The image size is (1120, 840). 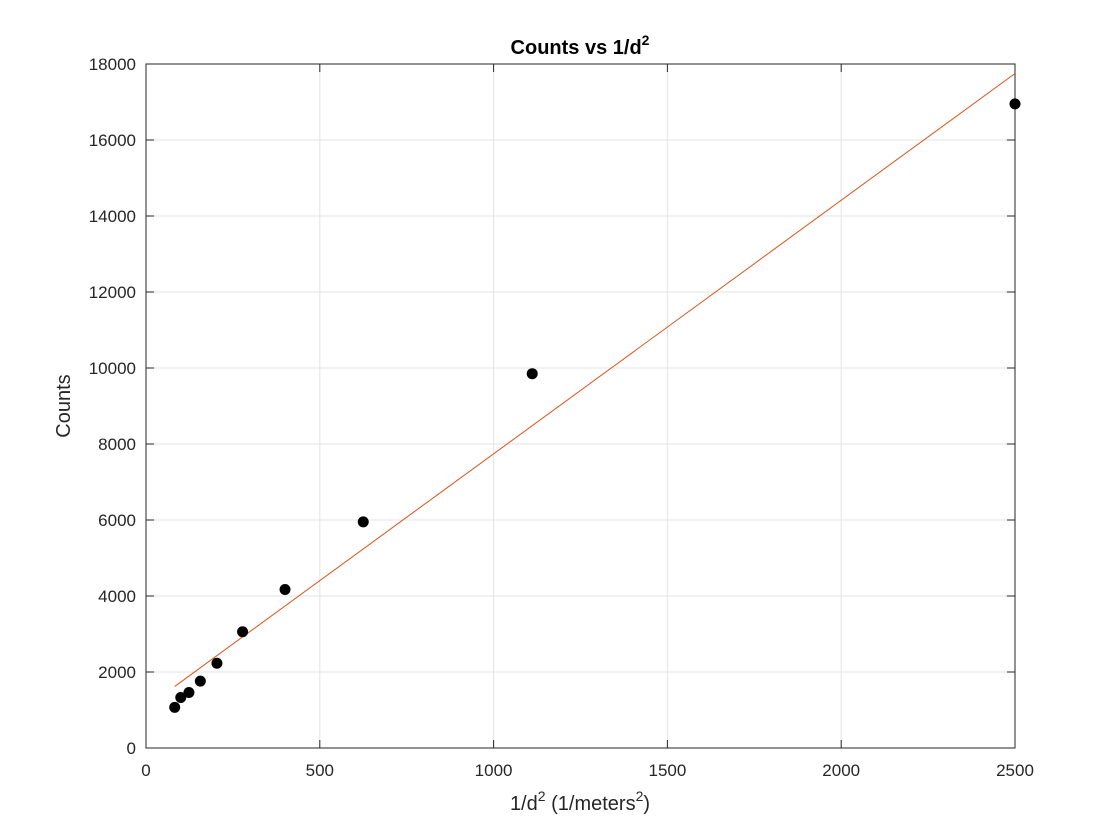 I want to click on y-tick-label: 4000, so click(x=117, y=596).